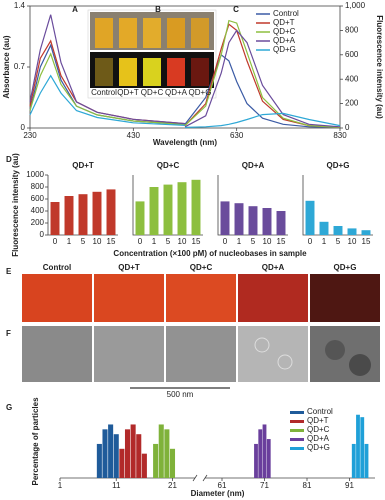 Image resolution: width=385 pixels, height=500 pixels. Describe the element at coordinates (340, 135) in the screenshot. I see `x-tick-label: 830` at that location.